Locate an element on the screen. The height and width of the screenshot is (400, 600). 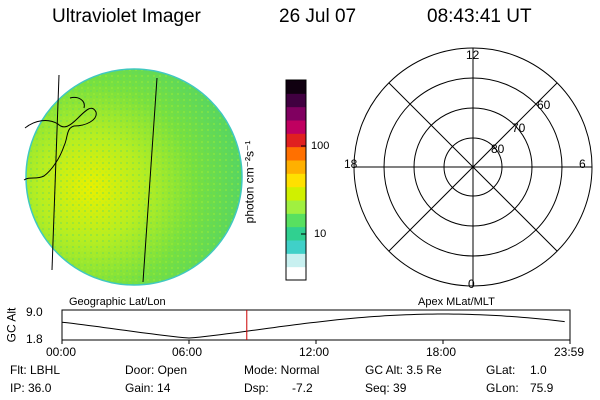
time-tick-2359: 23:59 is located at coordinates (569, 352).